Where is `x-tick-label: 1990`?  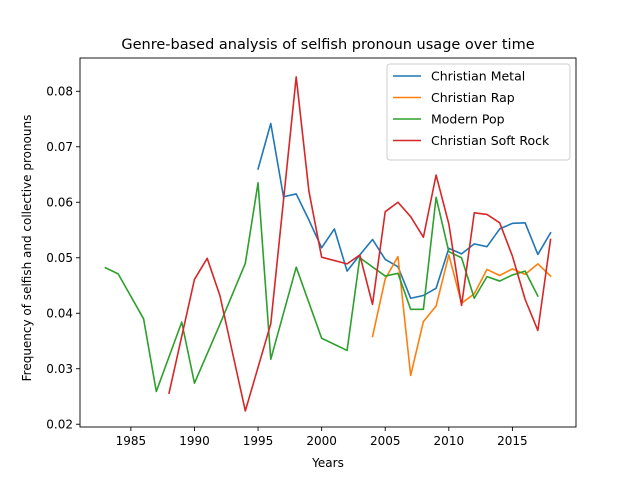
x-tick-label: 1990 is located at coordinates (194, 441).